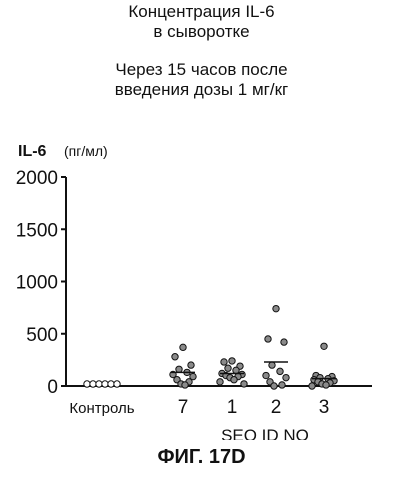 The height and width of the screenshot is (499, 403). Describe the element at coordinates (37, 178) in the screenshot. I see `y-tick-label: 2000` at that location.